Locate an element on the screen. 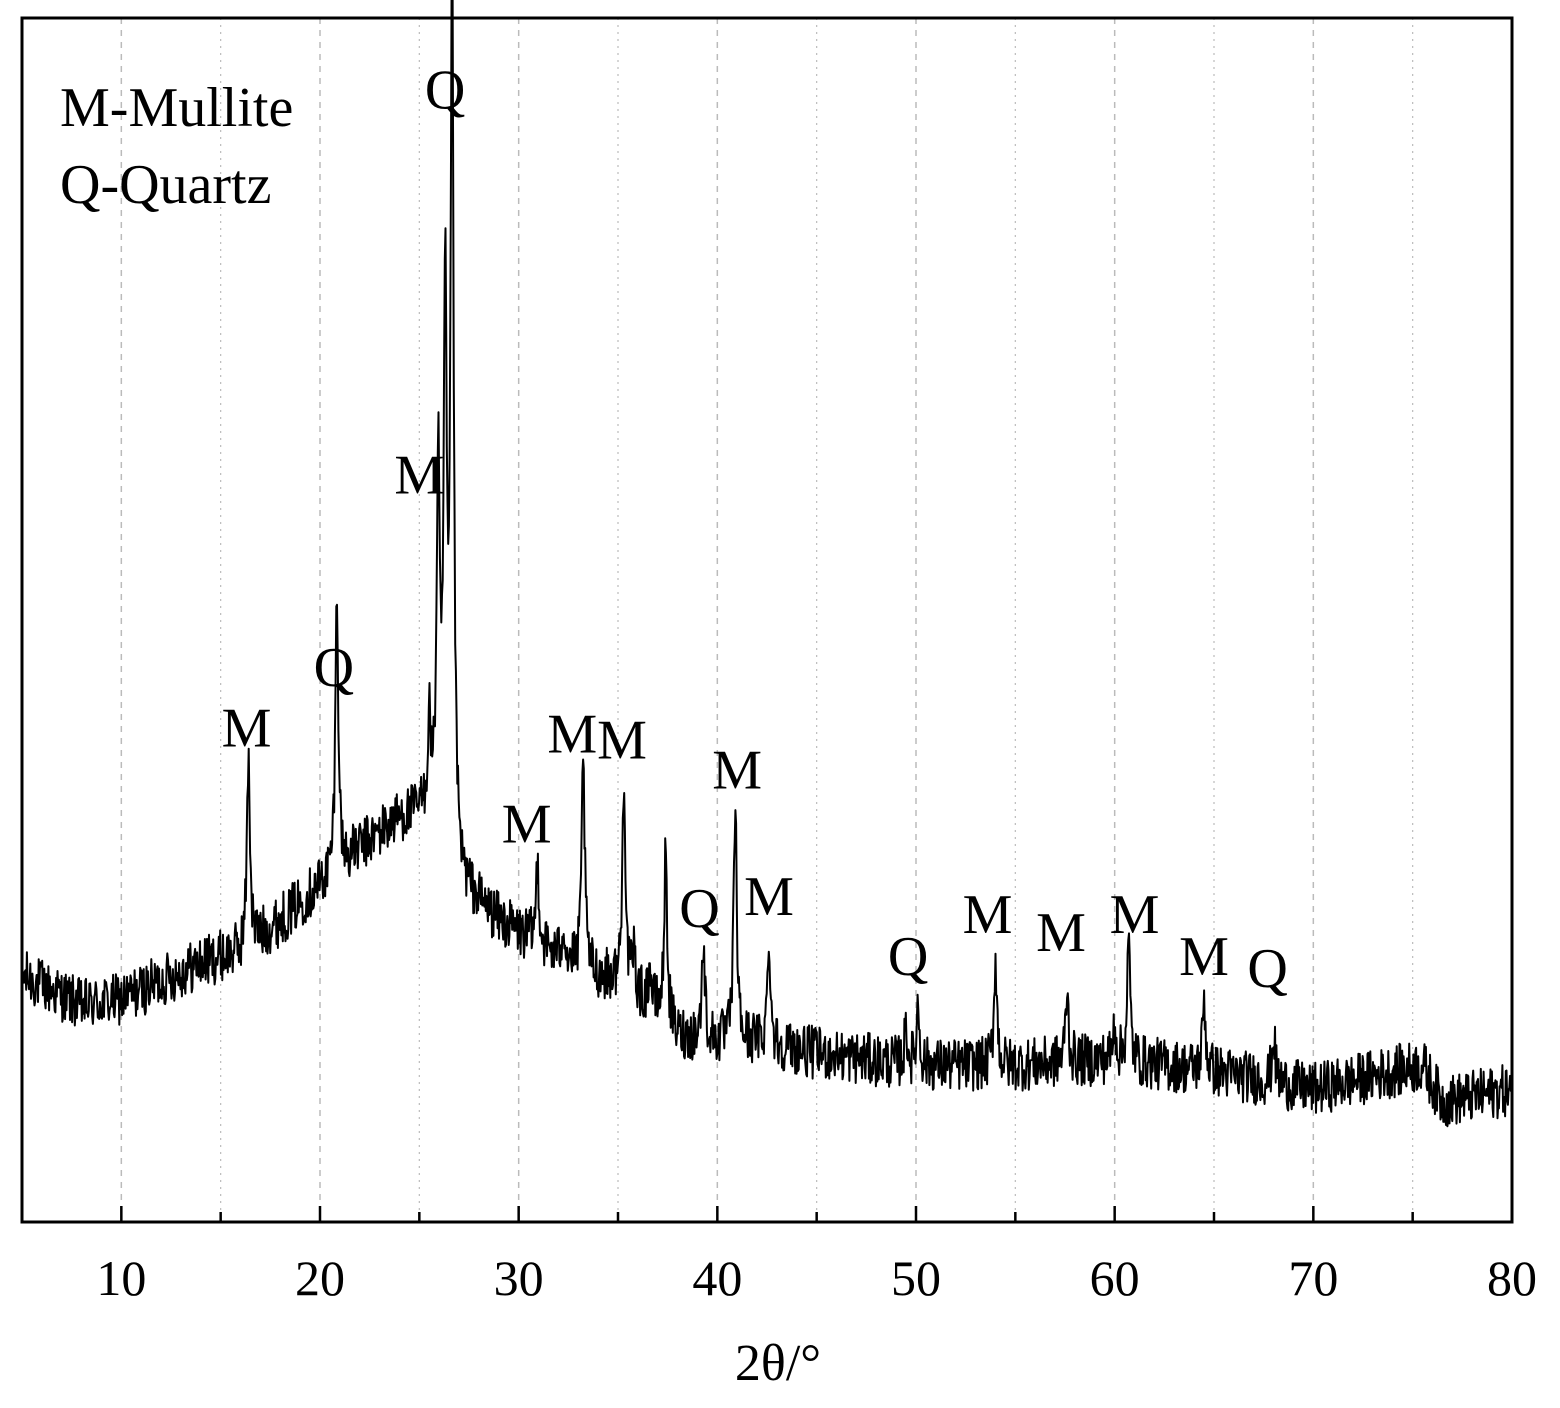  x-tick-label: 40 is located at coordinates (717, 1278).